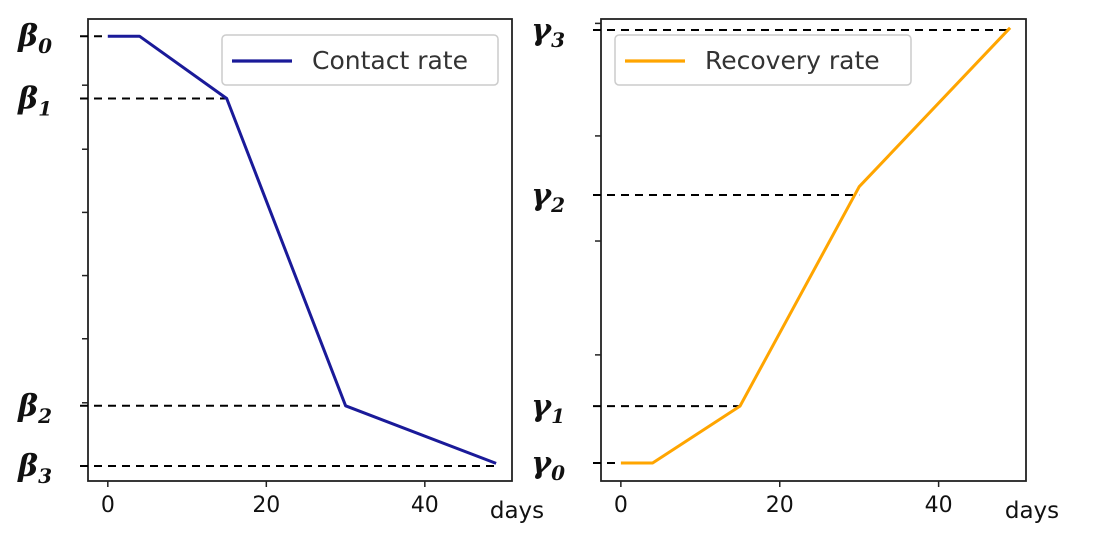 The width and height of the screenshot is (1097, 549). I want to click on reference-label: γ2, so click(548, 197).